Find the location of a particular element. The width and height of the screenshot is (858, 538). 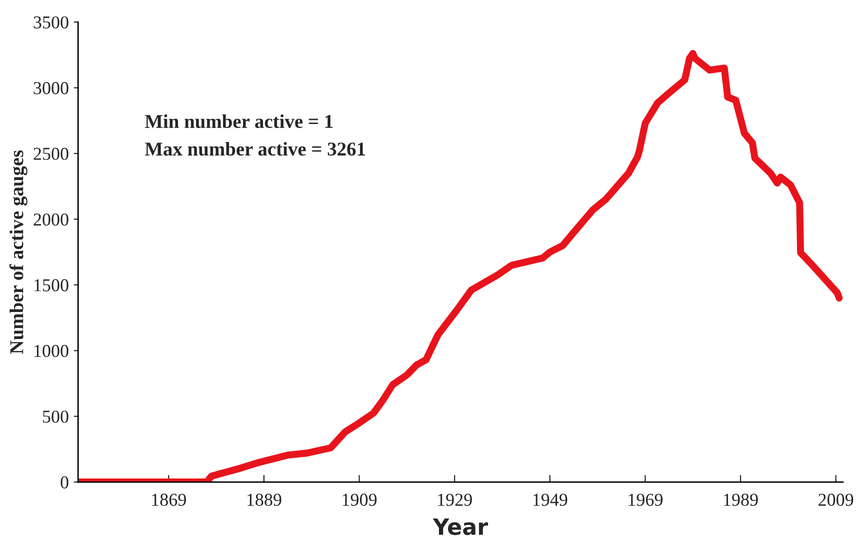

y-tick-label: 3500 is located at coordinates (51, 22).